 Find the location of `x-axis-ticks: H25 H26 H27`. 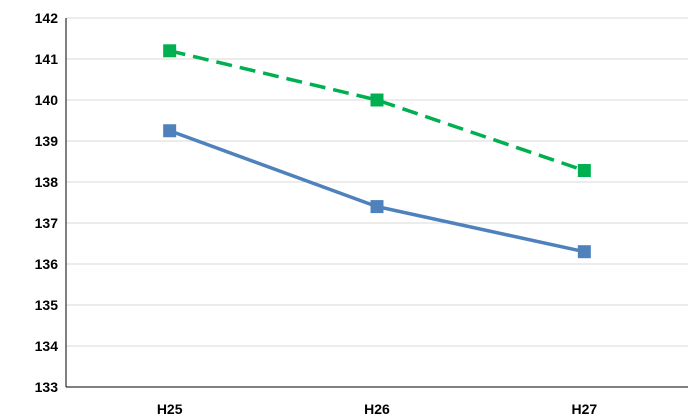

x-axis-ticks: H25 H26 H27 is located at coordinates (377, 409).